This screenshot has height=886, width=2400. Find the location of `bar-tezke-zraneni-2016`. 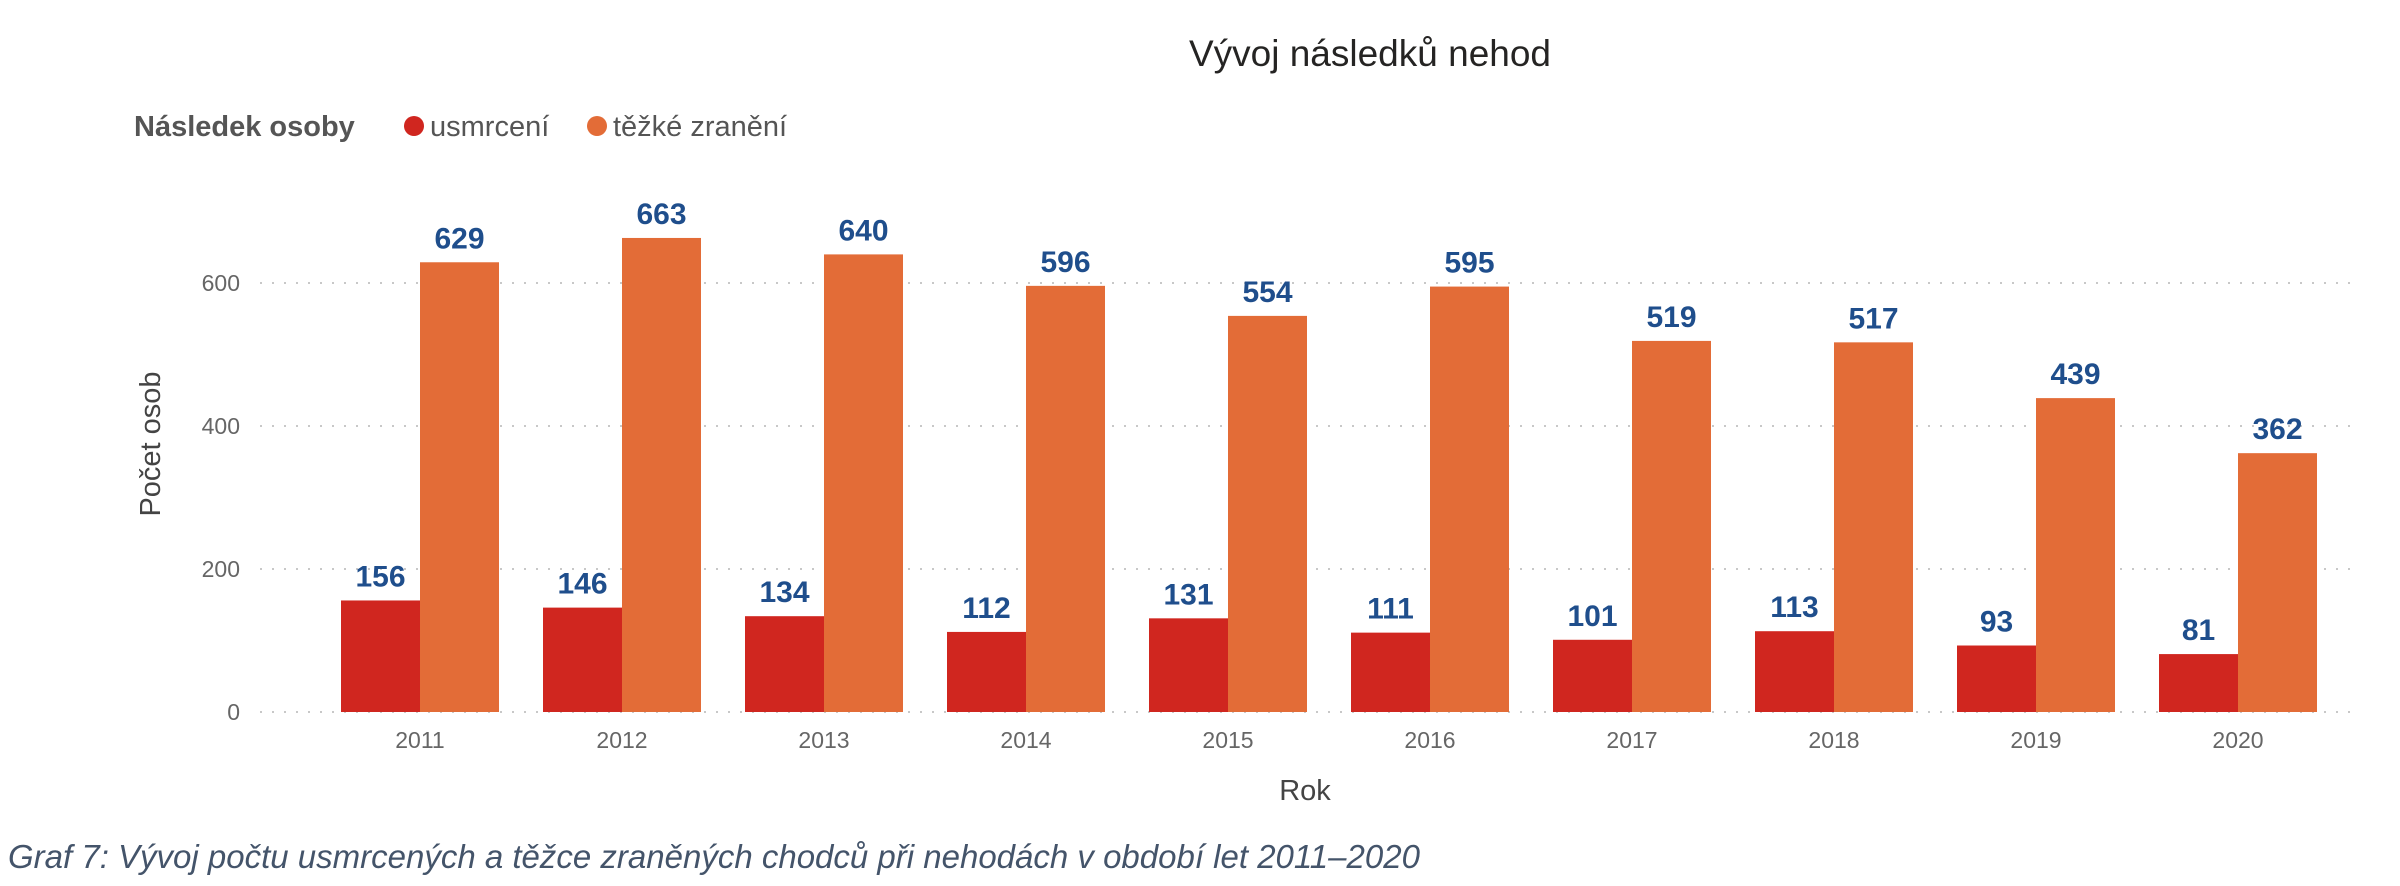

bar-tezke-zraneni-2016 is located at coordinates (1469, 499).